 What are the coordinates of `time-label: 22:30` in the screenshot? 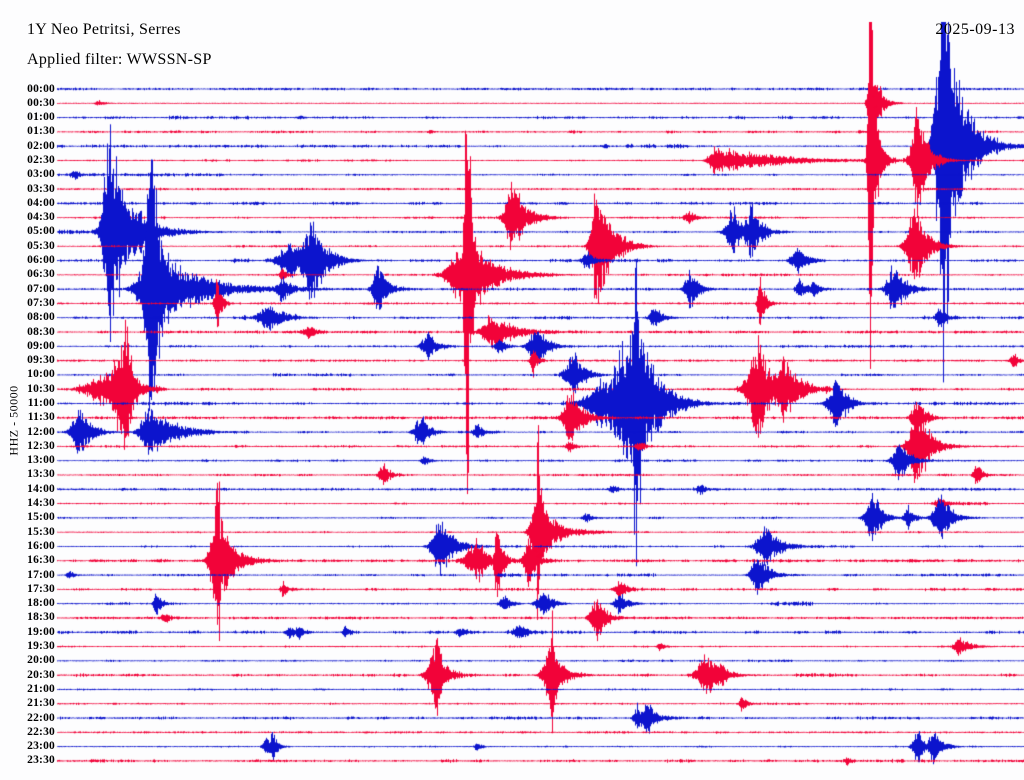 It's located at (41, 731).